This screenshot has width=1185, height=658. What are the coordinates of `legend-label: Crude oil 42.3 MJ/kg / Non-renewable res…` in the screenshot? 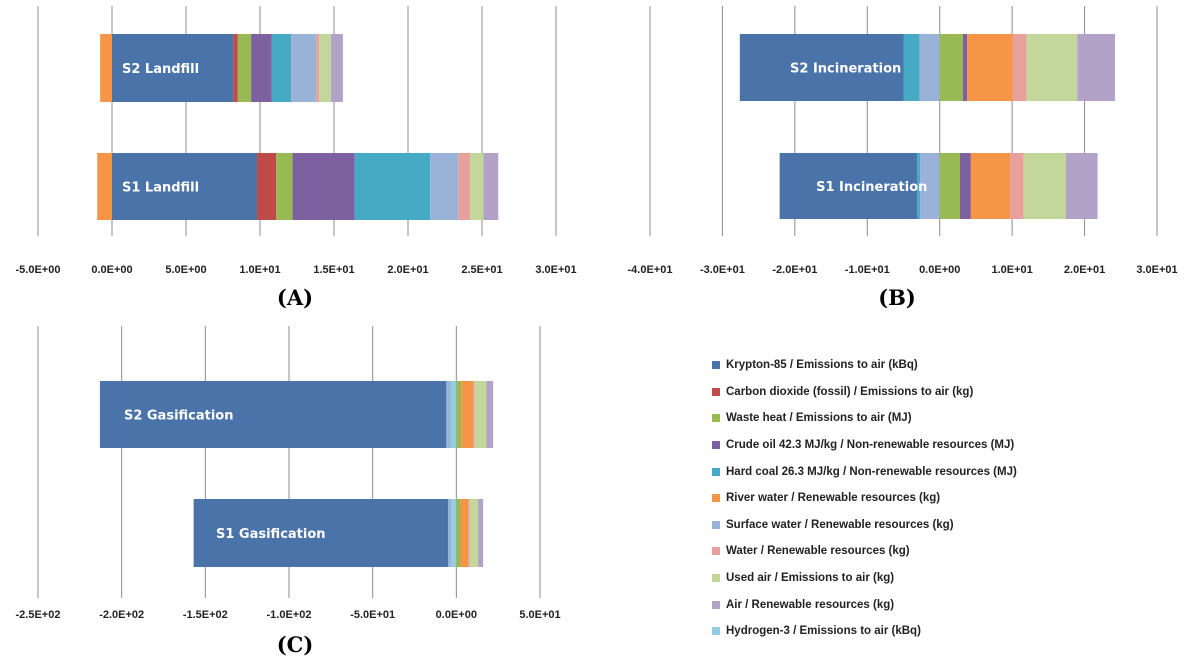 It's located at (870, 445).